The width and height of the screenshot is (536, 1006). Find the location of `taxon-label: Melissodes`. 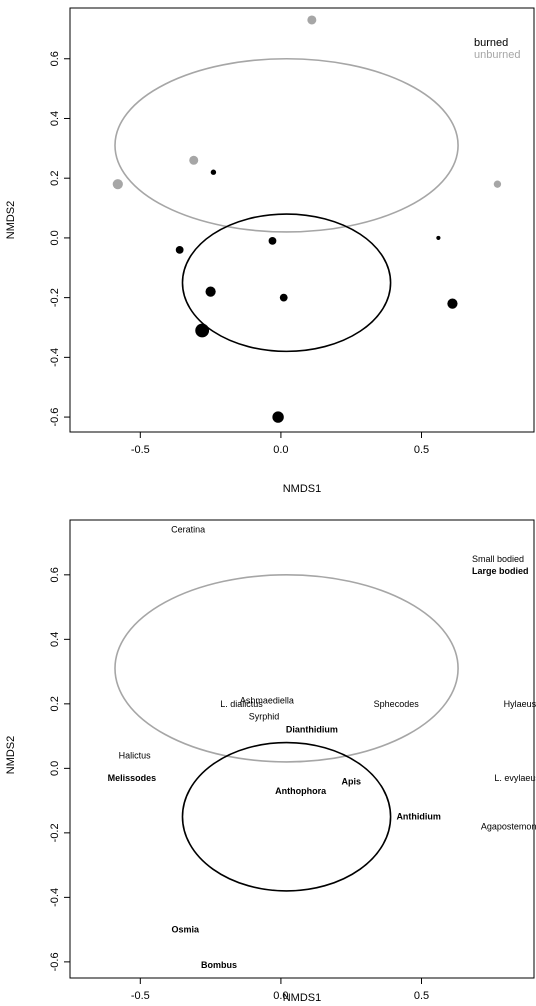

taxon-label: Melissodes is located at coordinates (132, 778).